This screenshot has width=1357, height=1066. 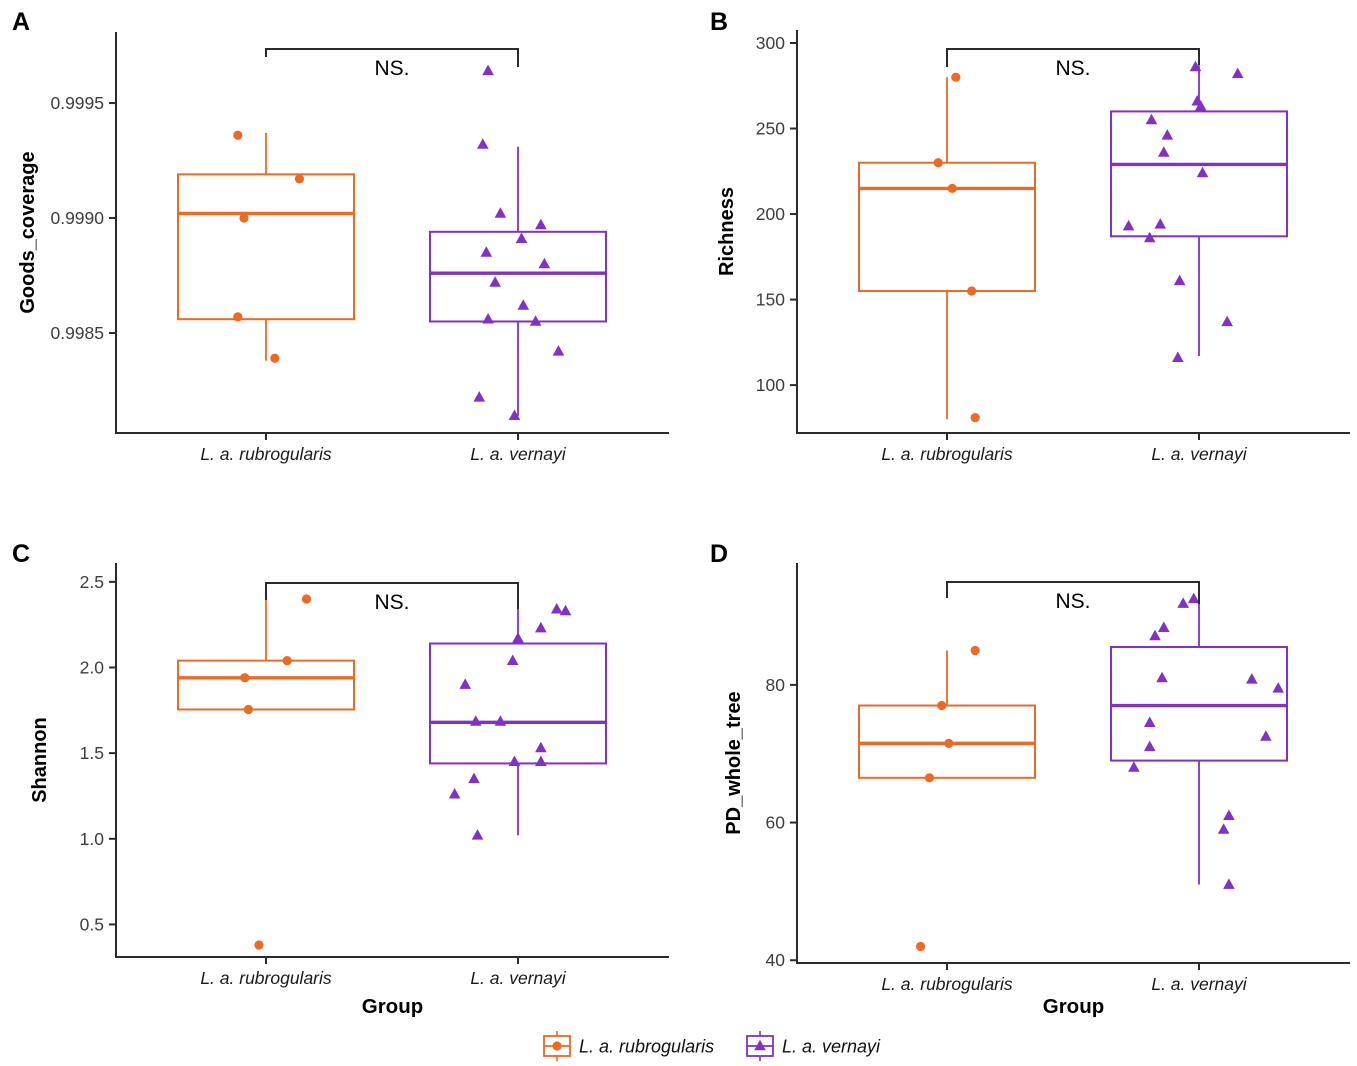 I want to click on y-tick-label: 150, so click(x=770, y=300).